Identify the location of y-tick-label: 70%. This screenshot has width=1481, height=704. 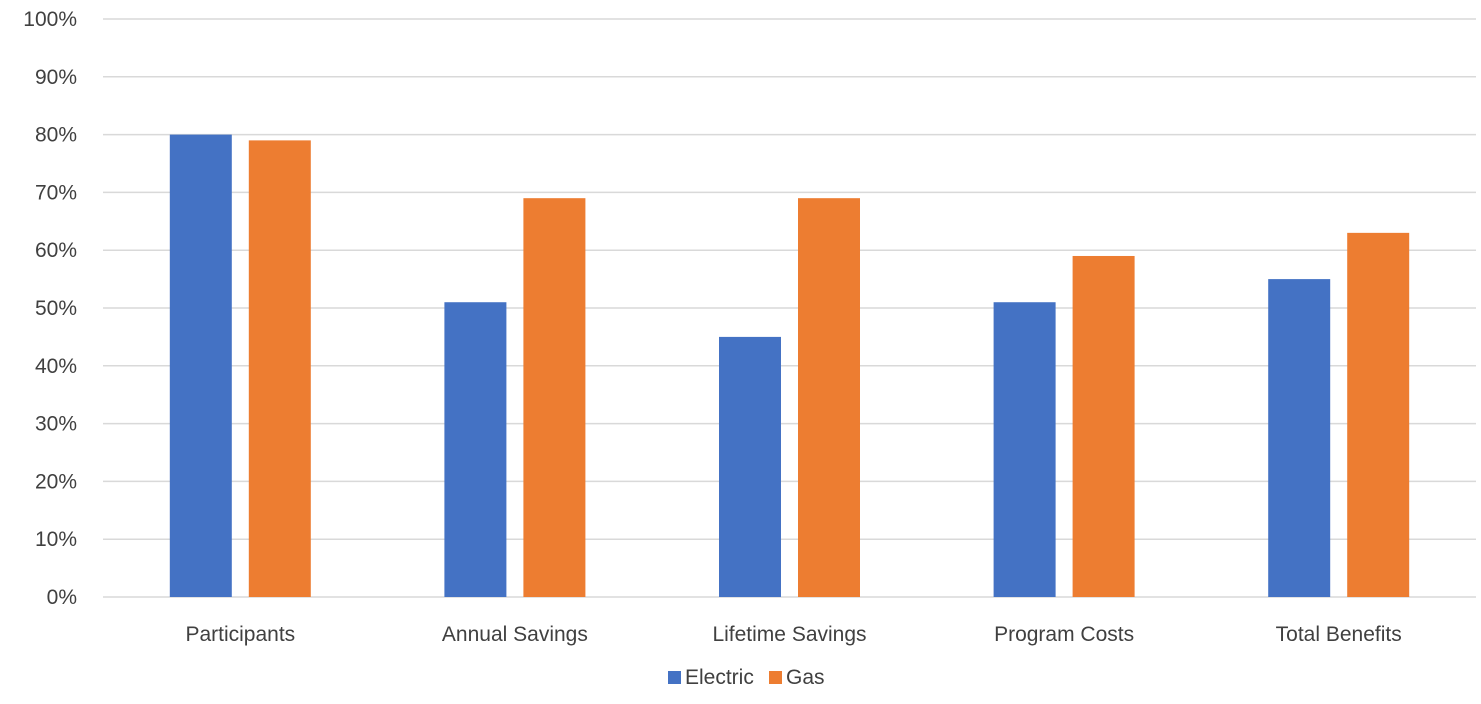
(56, 192).